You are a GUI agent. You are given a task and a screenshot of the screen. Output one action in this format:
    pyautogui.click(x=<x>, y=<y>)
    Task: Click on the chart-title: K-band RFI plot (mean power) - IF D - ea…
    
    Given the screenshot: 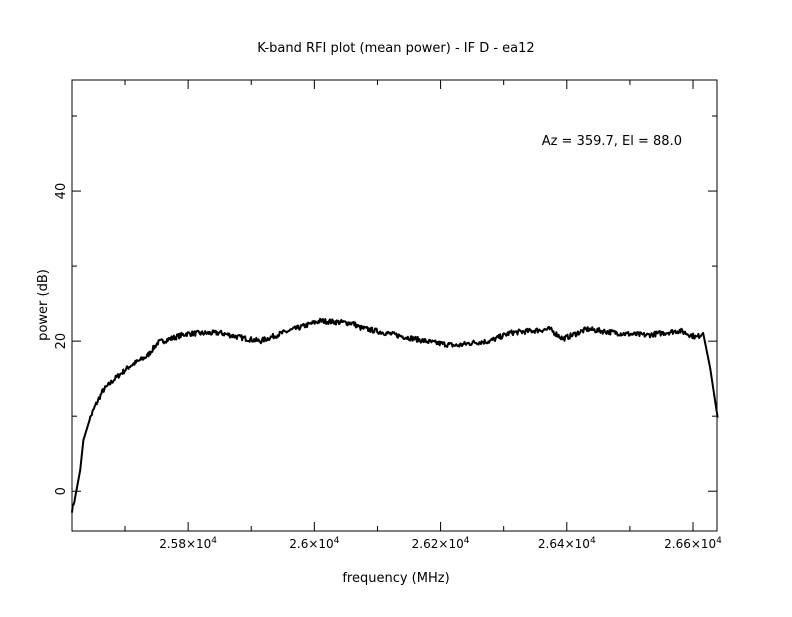 What is the action you would take?
    pyautogui.click(x=395, y=48)
    